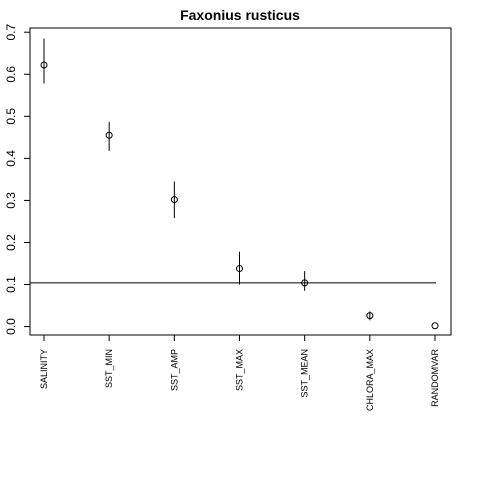  Describe the element at coordinates (11, 326) in the screenshot. I see `y-tick-label: 0.0` at that location.